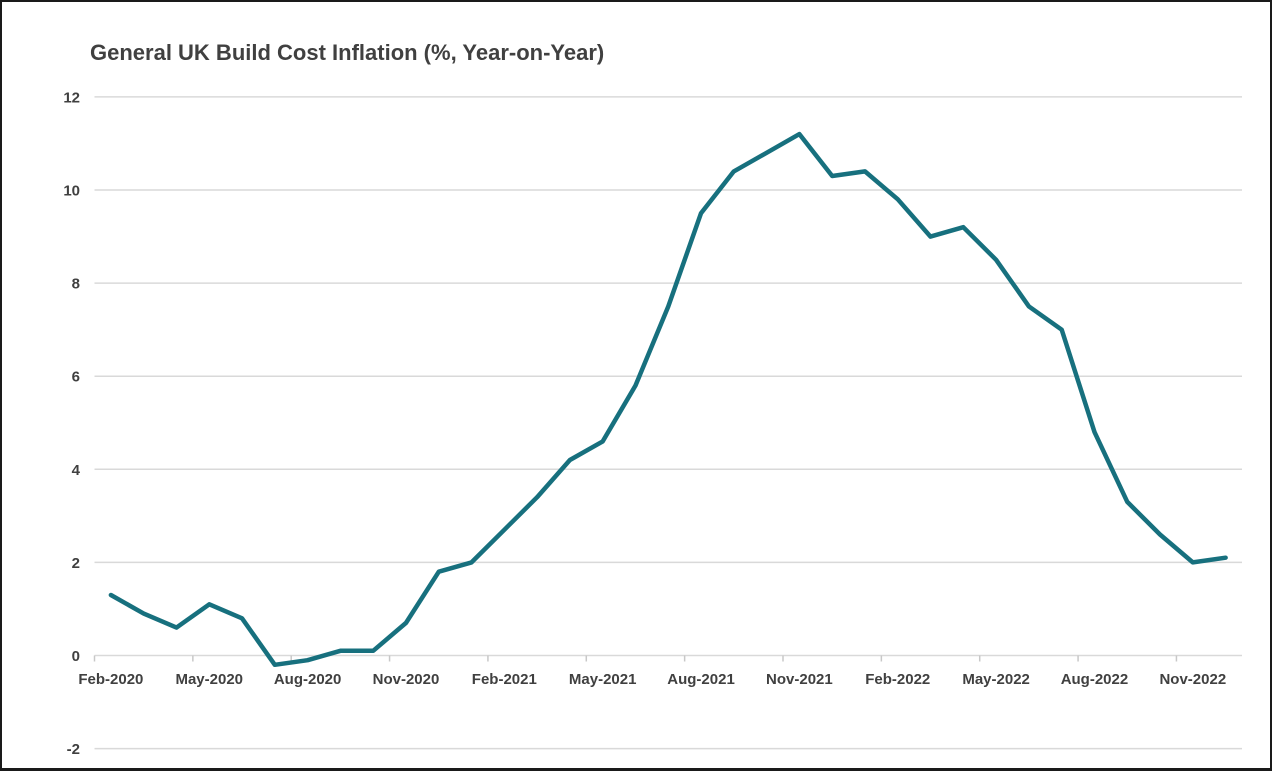  I want to click on x-axis-tick-label: Nov-2020, so click(406, 679).